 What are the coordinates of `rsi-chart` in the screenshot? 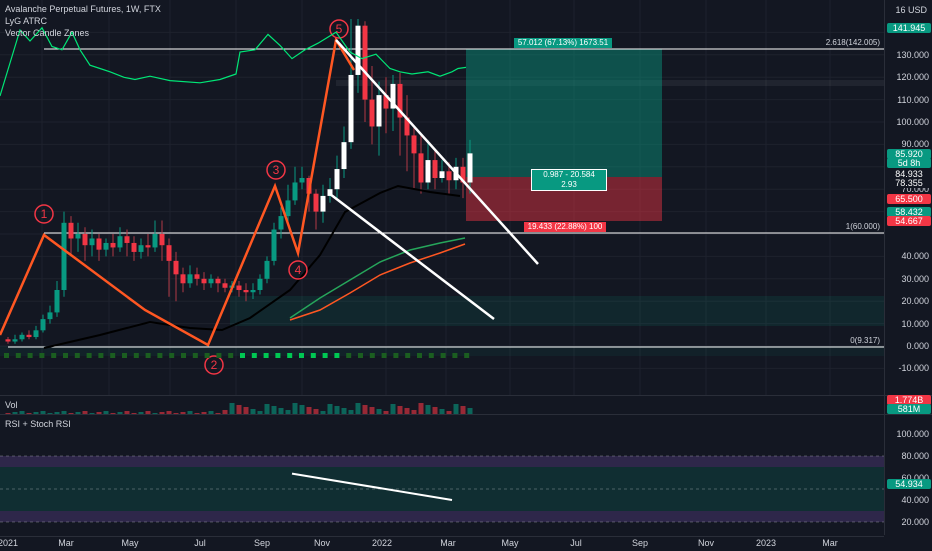 It's located at (442, 489).